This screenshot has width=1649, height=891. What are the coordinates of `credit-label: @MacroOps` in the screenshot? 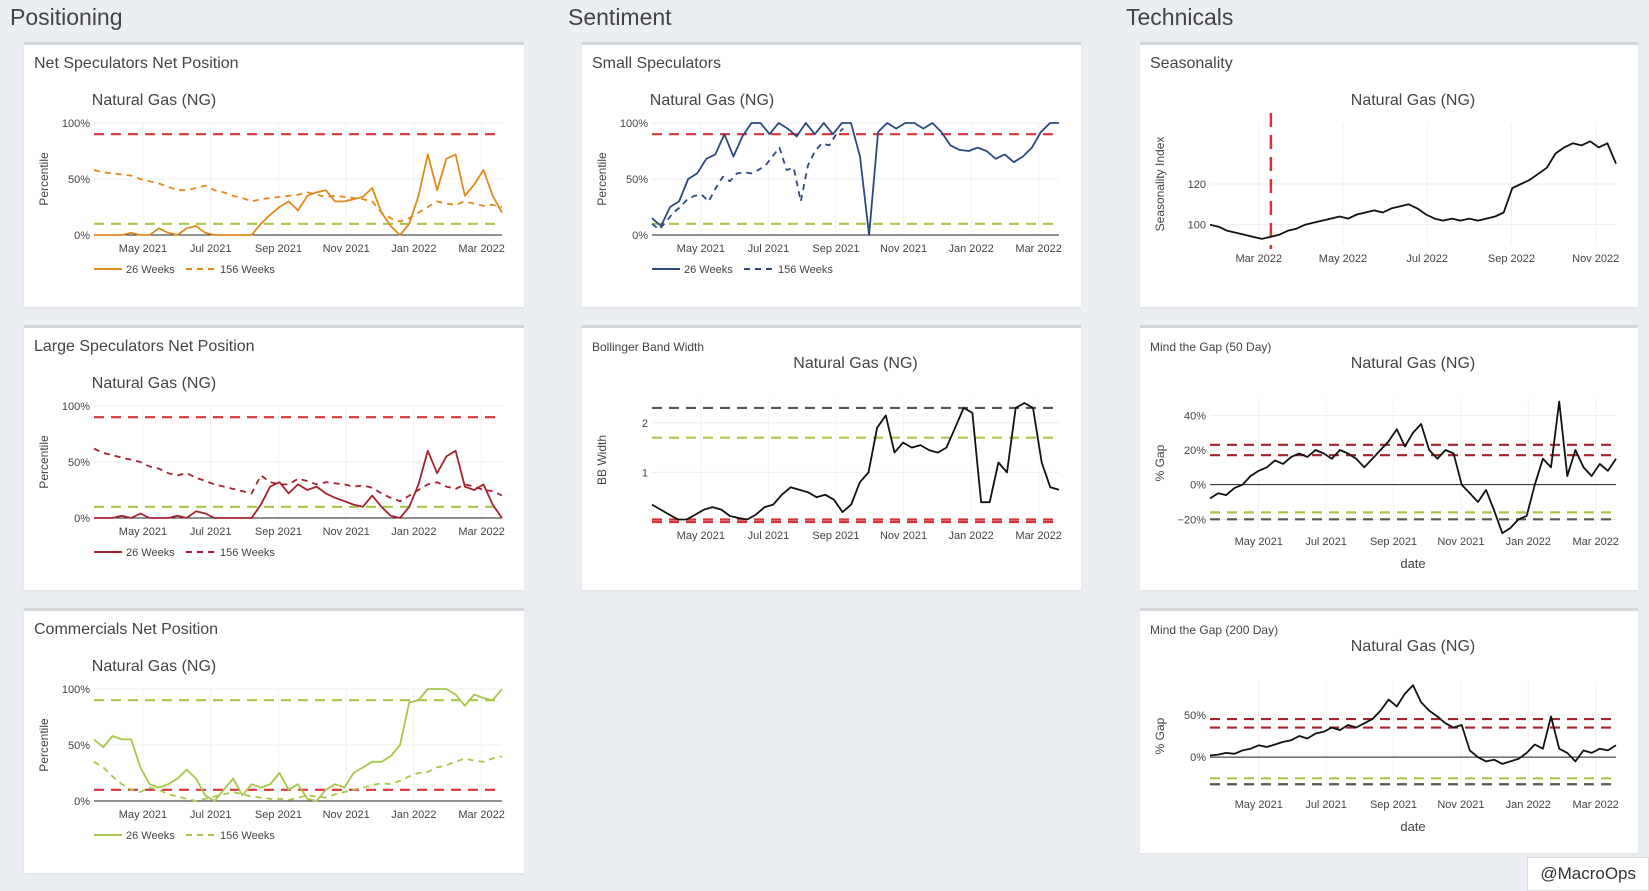 It's located at (1588, 874).